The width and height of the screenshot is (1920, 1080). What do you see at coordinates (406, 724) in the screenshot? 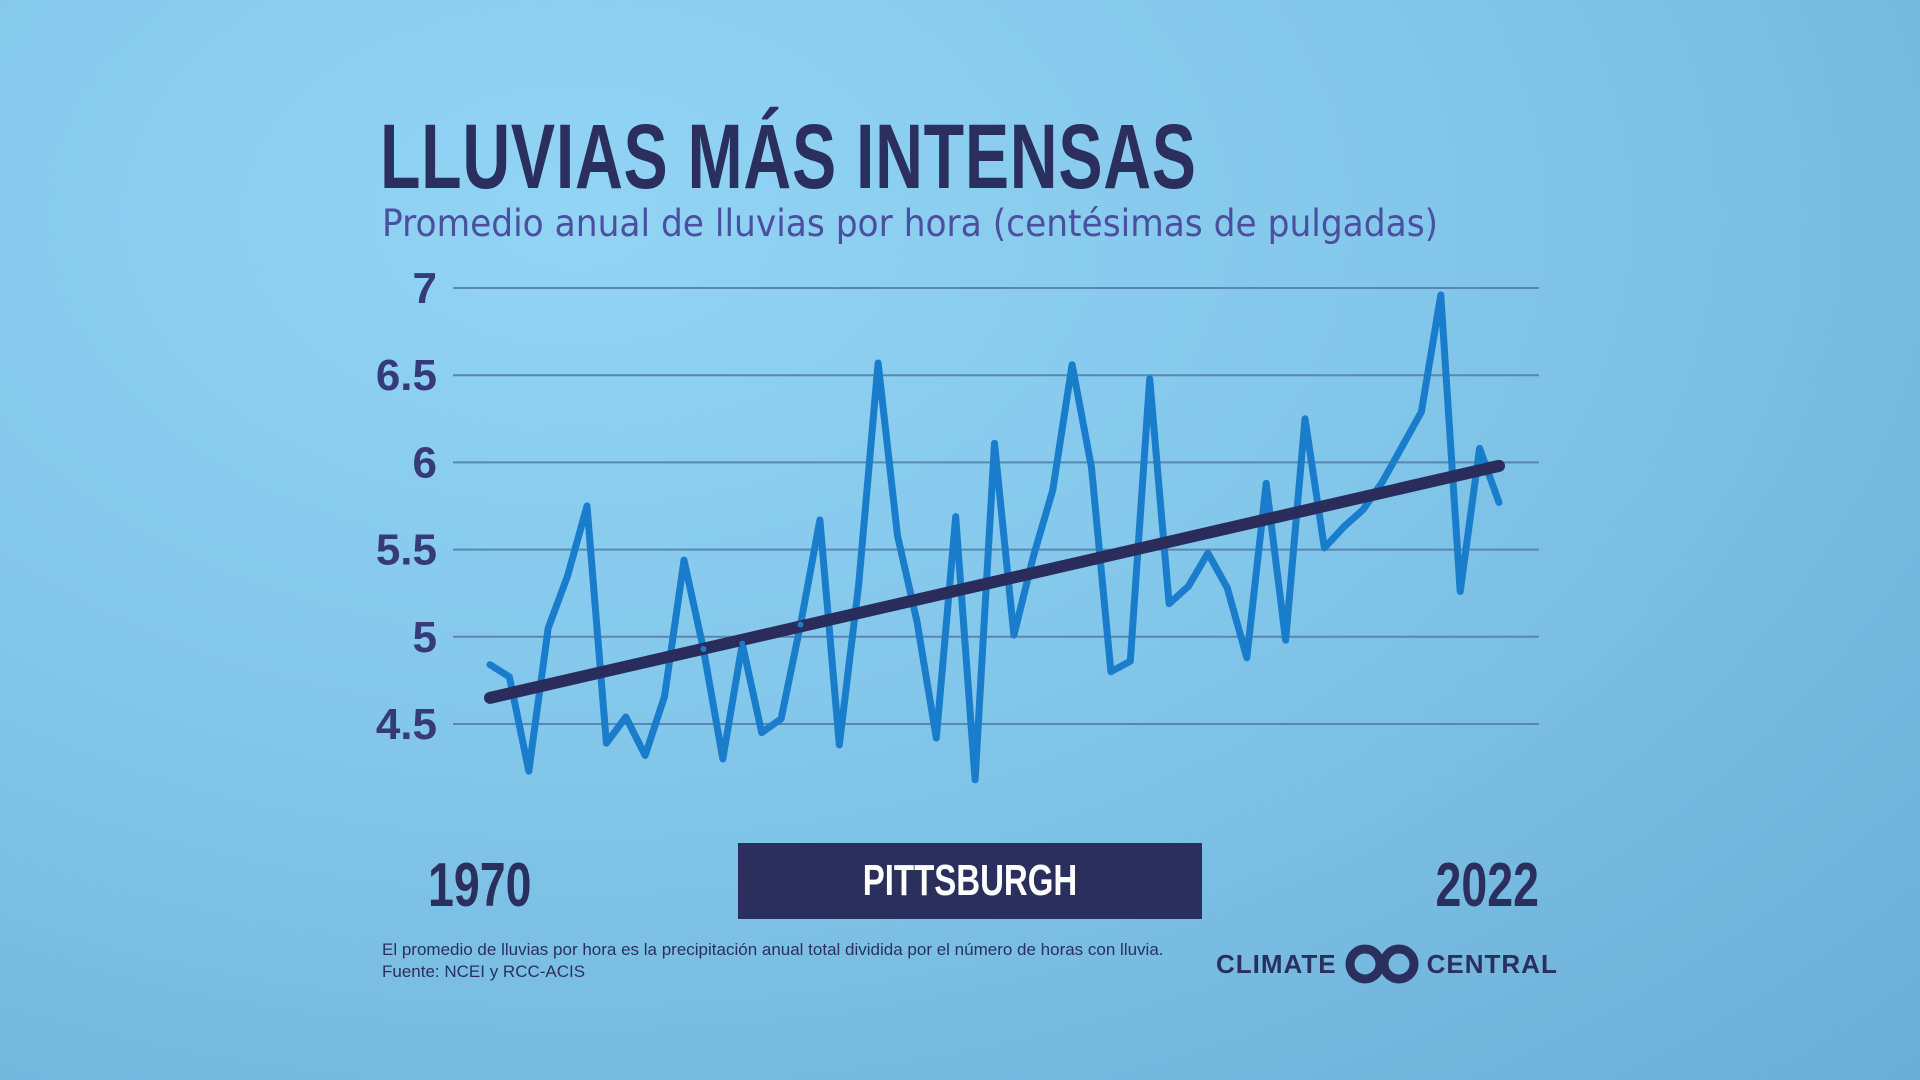
I see `y-tick-label: 4.5` at bounding box center [406, 724].